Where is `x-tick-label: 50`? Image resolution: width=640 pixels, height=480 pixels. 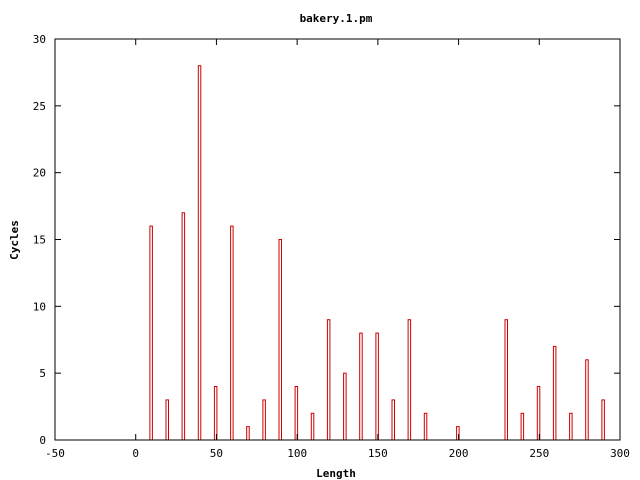 x-tick-label: 50 is located at coordinates (216, 453).